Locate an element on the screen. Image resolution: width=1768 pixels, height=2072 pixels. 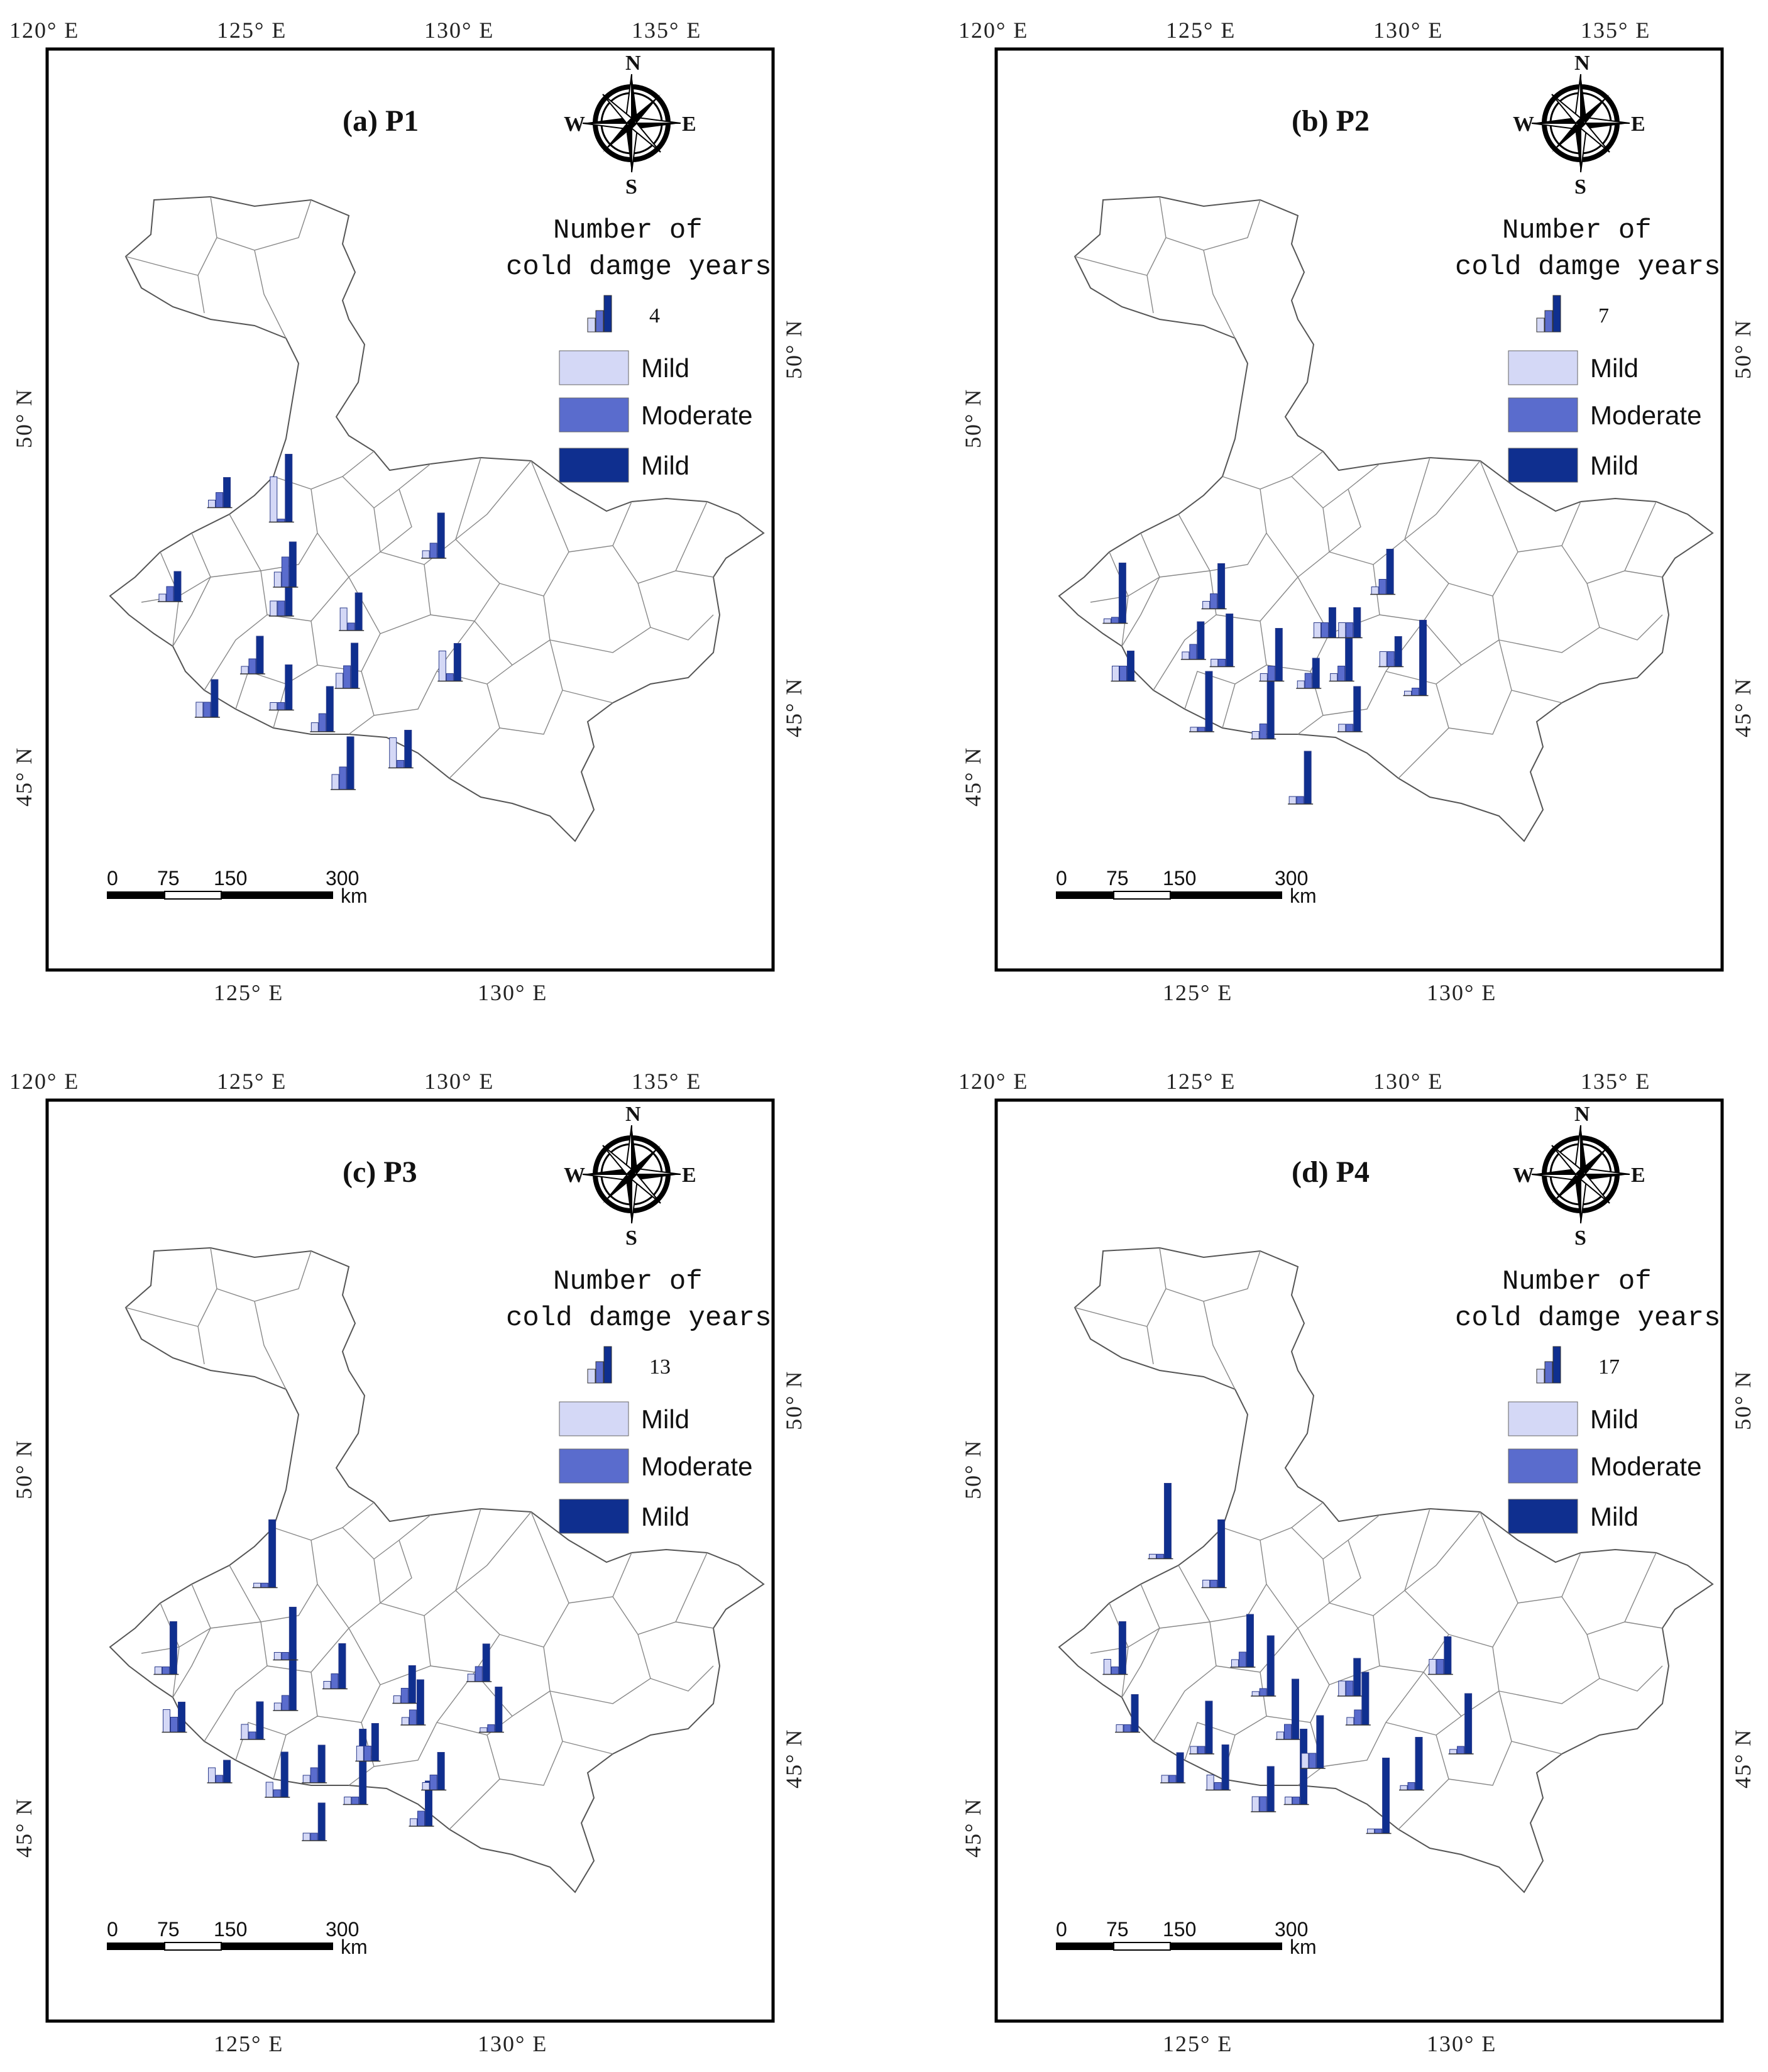
scale-unit: km is located at coordinates (1303, 1947).